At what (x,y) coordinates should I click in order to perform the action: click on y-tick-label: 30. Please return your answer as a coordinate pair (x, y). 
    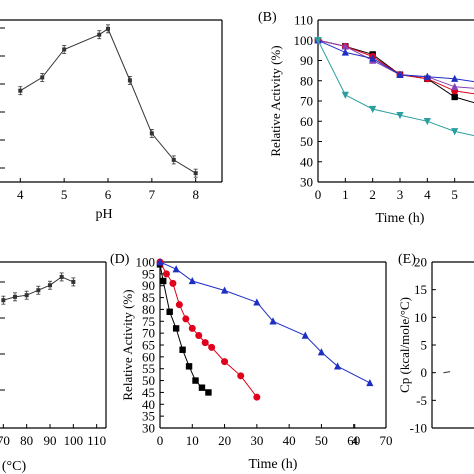
    Looking at the image, I should click on (148, 428).